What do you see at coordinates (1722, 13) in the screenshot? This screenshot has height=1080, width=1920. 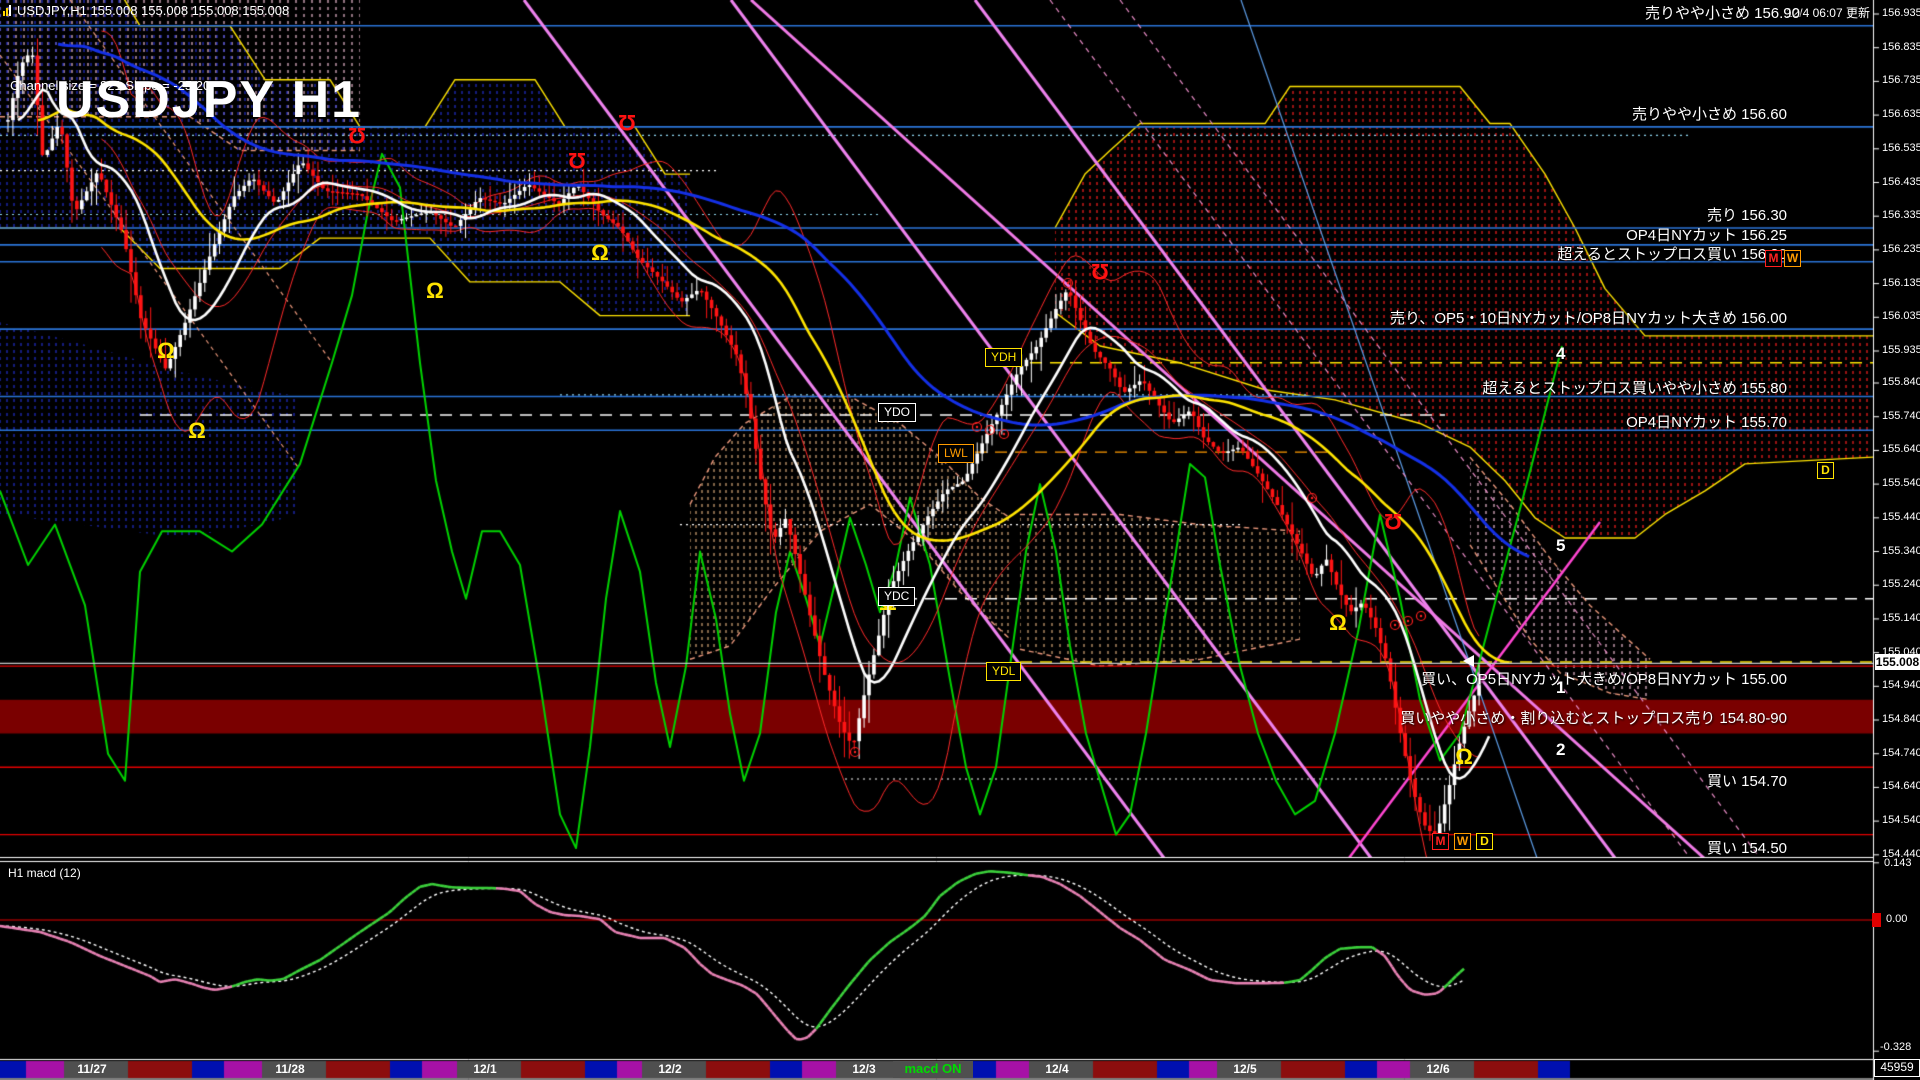 I see `level-annotation: 売りやや小さめ 156.90` at bounding box center [1722, 13].